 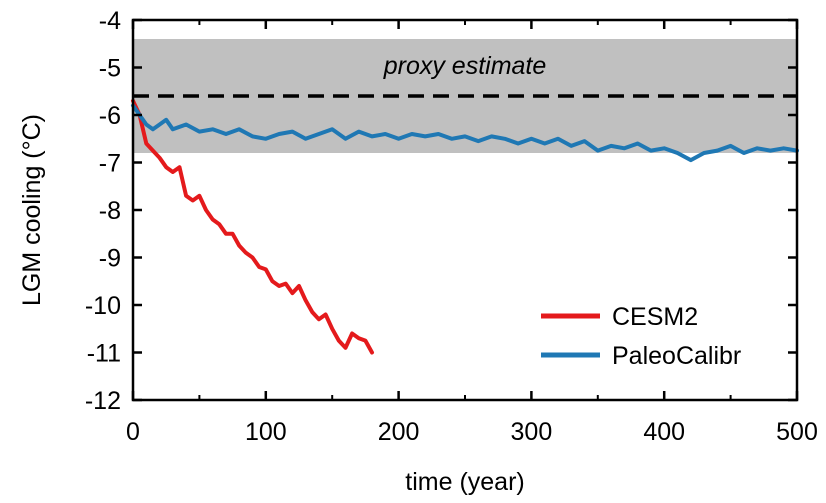 What do you see at coordinates (465, 66) in the screenshot?
I see `proxy-band-label: proxy estimate` at bounding box center [465, 66].